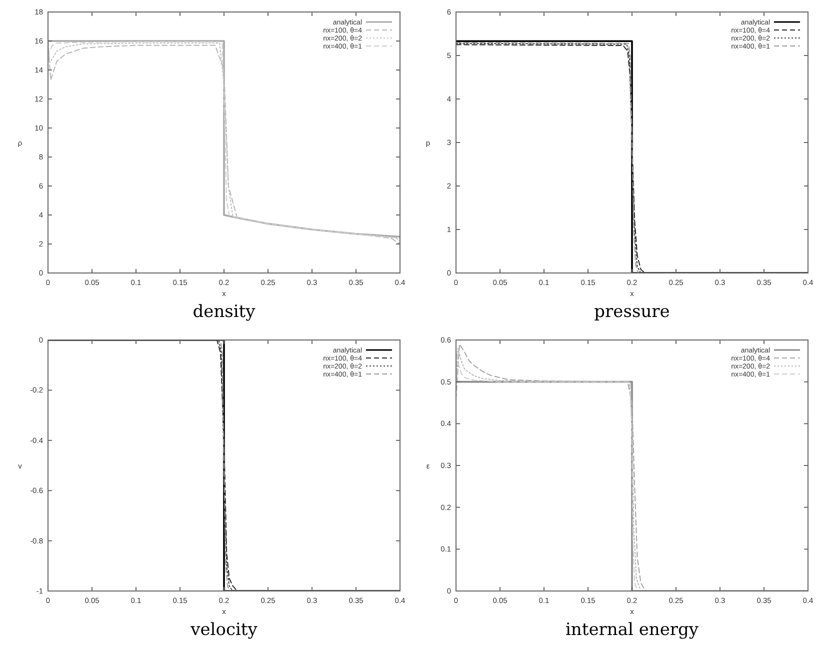 The image size is (823, 645). Describe the element at coordinates (632, 312) in the screenshot. I see `text: pressure` at that location.